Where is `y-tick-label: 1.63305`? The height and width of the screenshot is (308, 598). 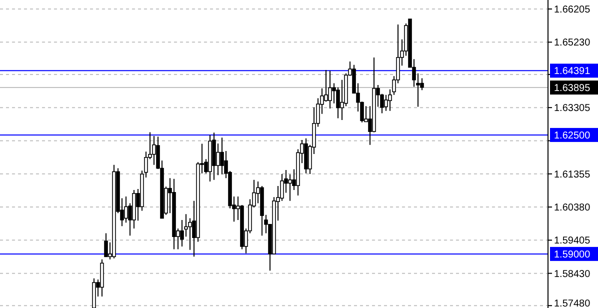 y-tick-label: 1.63305 is located at coordinates (572, 108).